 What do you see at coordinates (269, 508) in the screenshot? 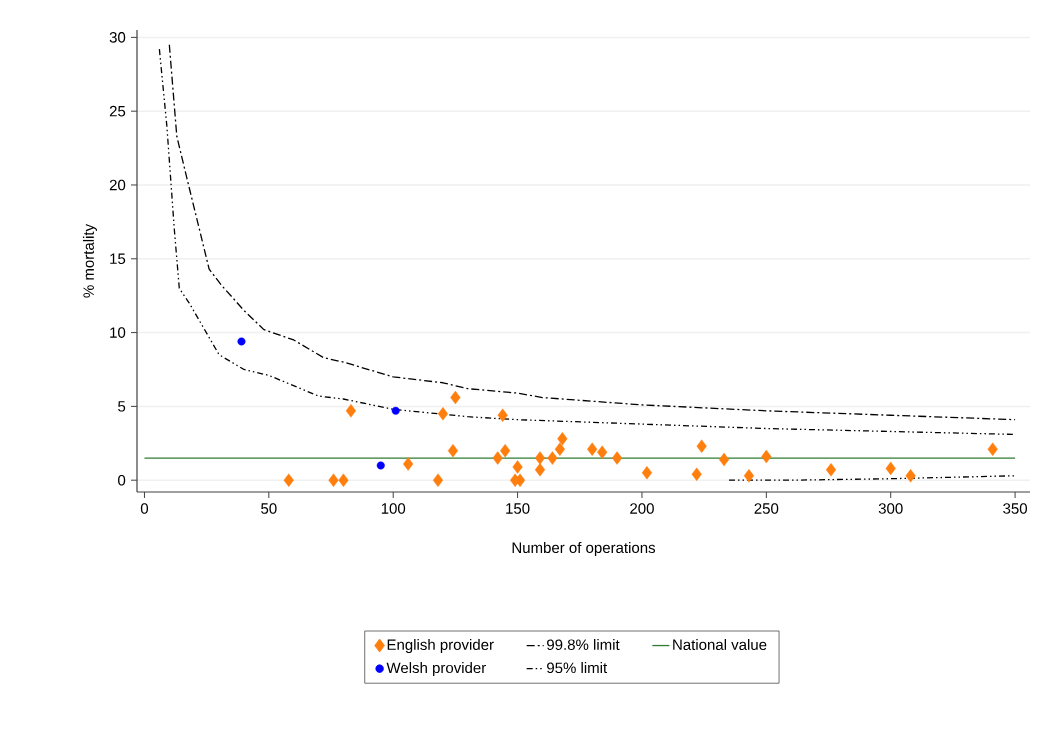
I see `x-tick-label: 50` at bounding box center [269, 508].